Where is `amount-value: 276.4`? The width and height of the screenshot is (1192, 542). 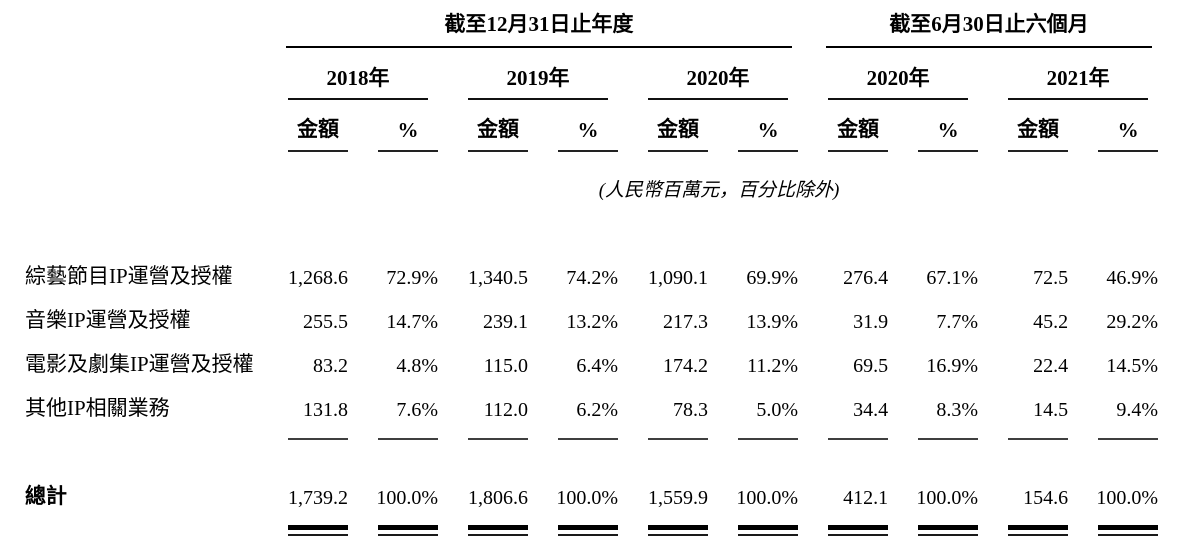 amount-value: 276.4 is located at coordinates (866, 278).